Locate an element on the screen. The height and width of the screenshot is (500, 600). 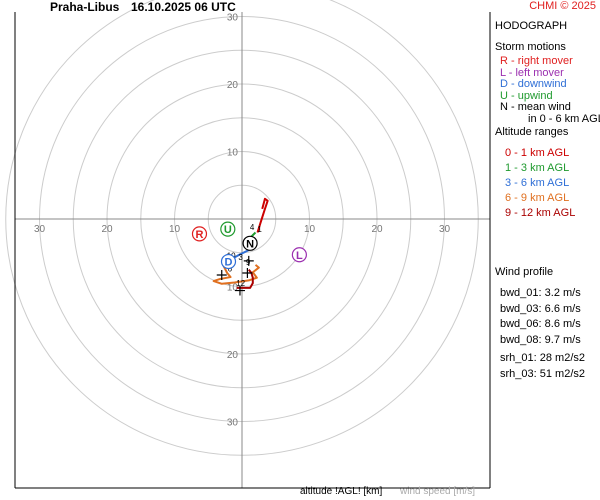
altitude-label: 1 is located at coordinates (259, 229).